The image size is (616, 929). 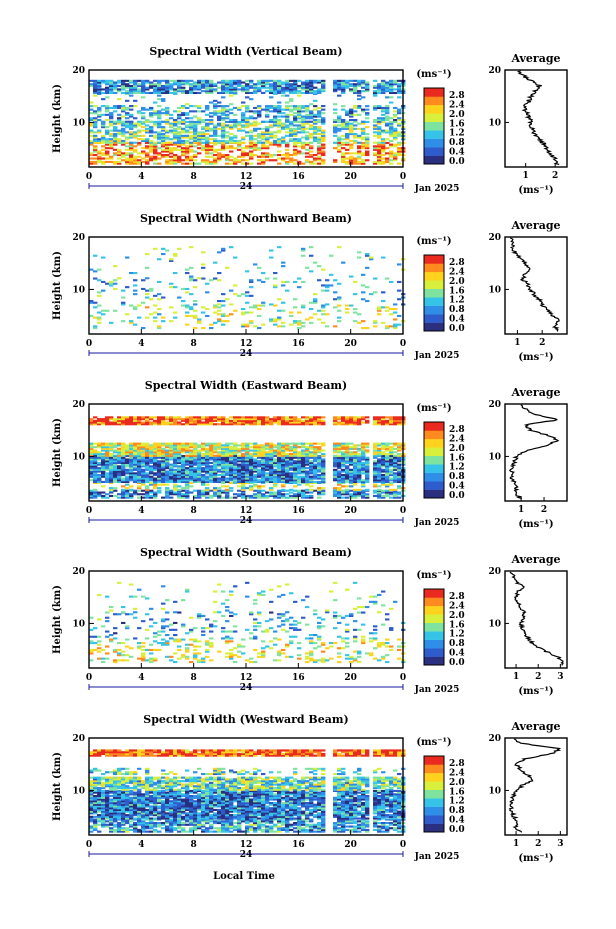 I want to click on y-tick-label: 10, so click(x=78, y=123).